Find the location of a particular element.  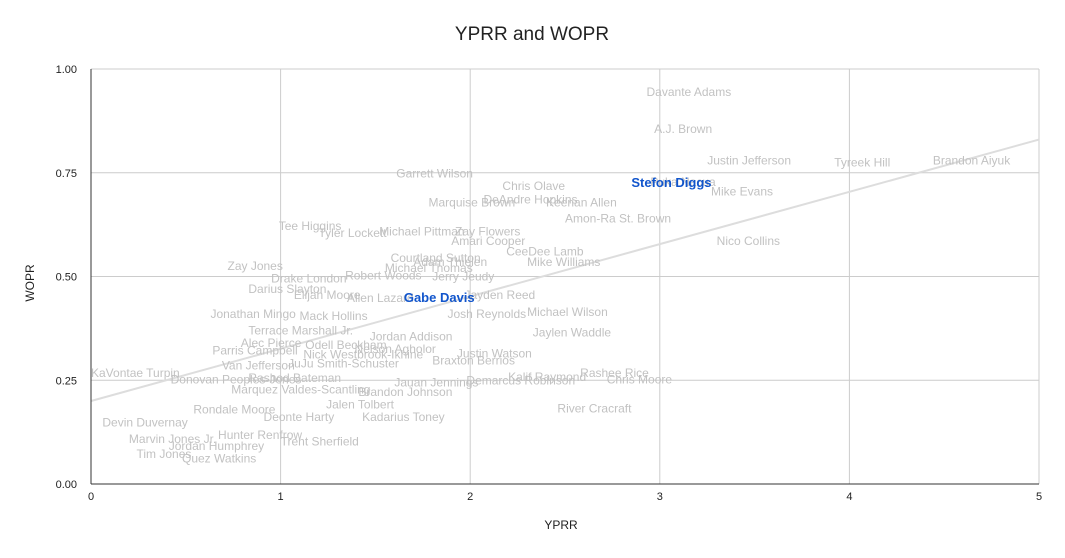

point-label: Adam Thielen is located at coordinates (450, 262).